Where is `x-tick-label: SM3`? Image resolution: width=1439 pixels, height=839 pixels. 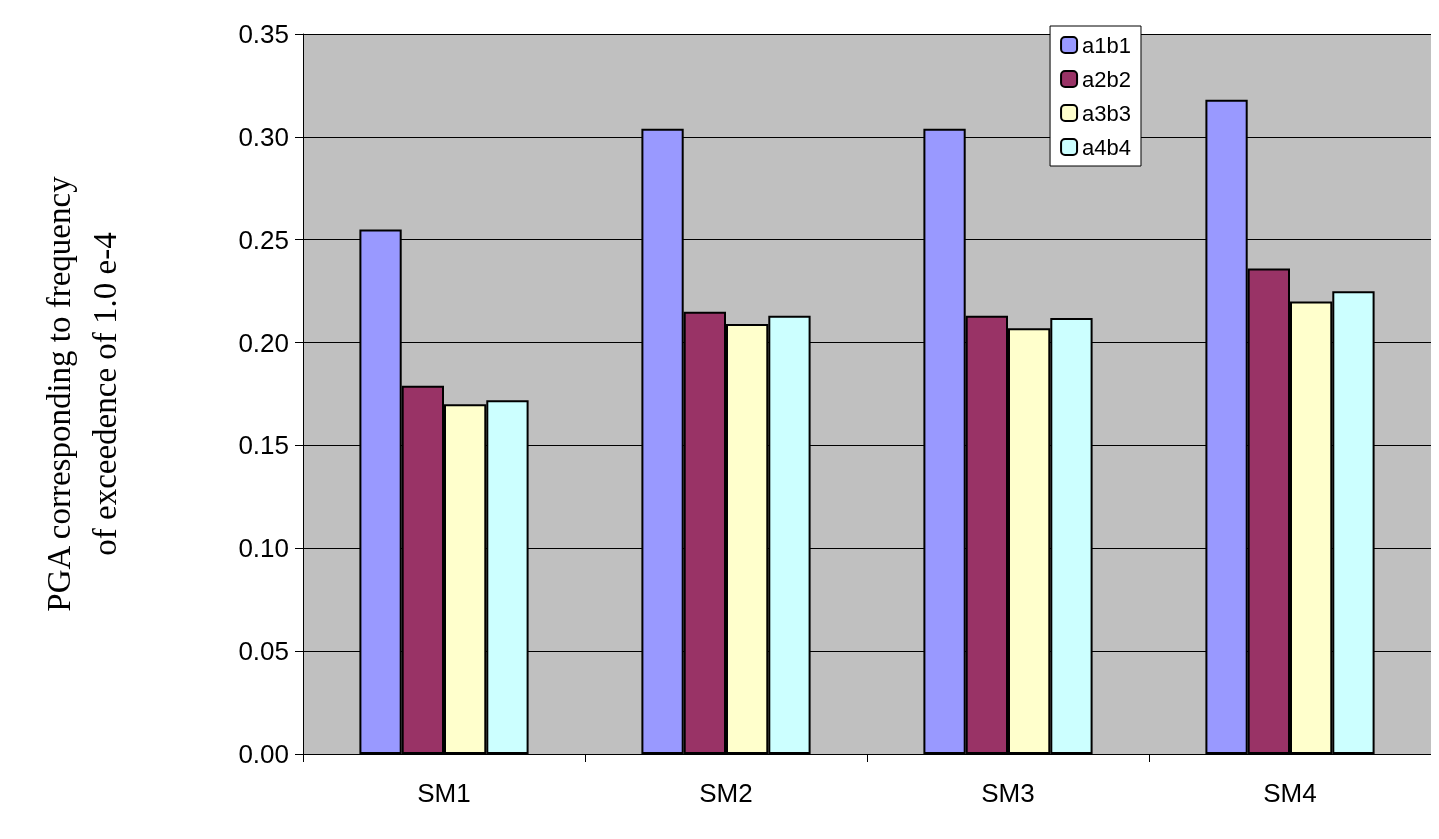 x-tick-label: SM3 is located at coordinates (1008, 793).